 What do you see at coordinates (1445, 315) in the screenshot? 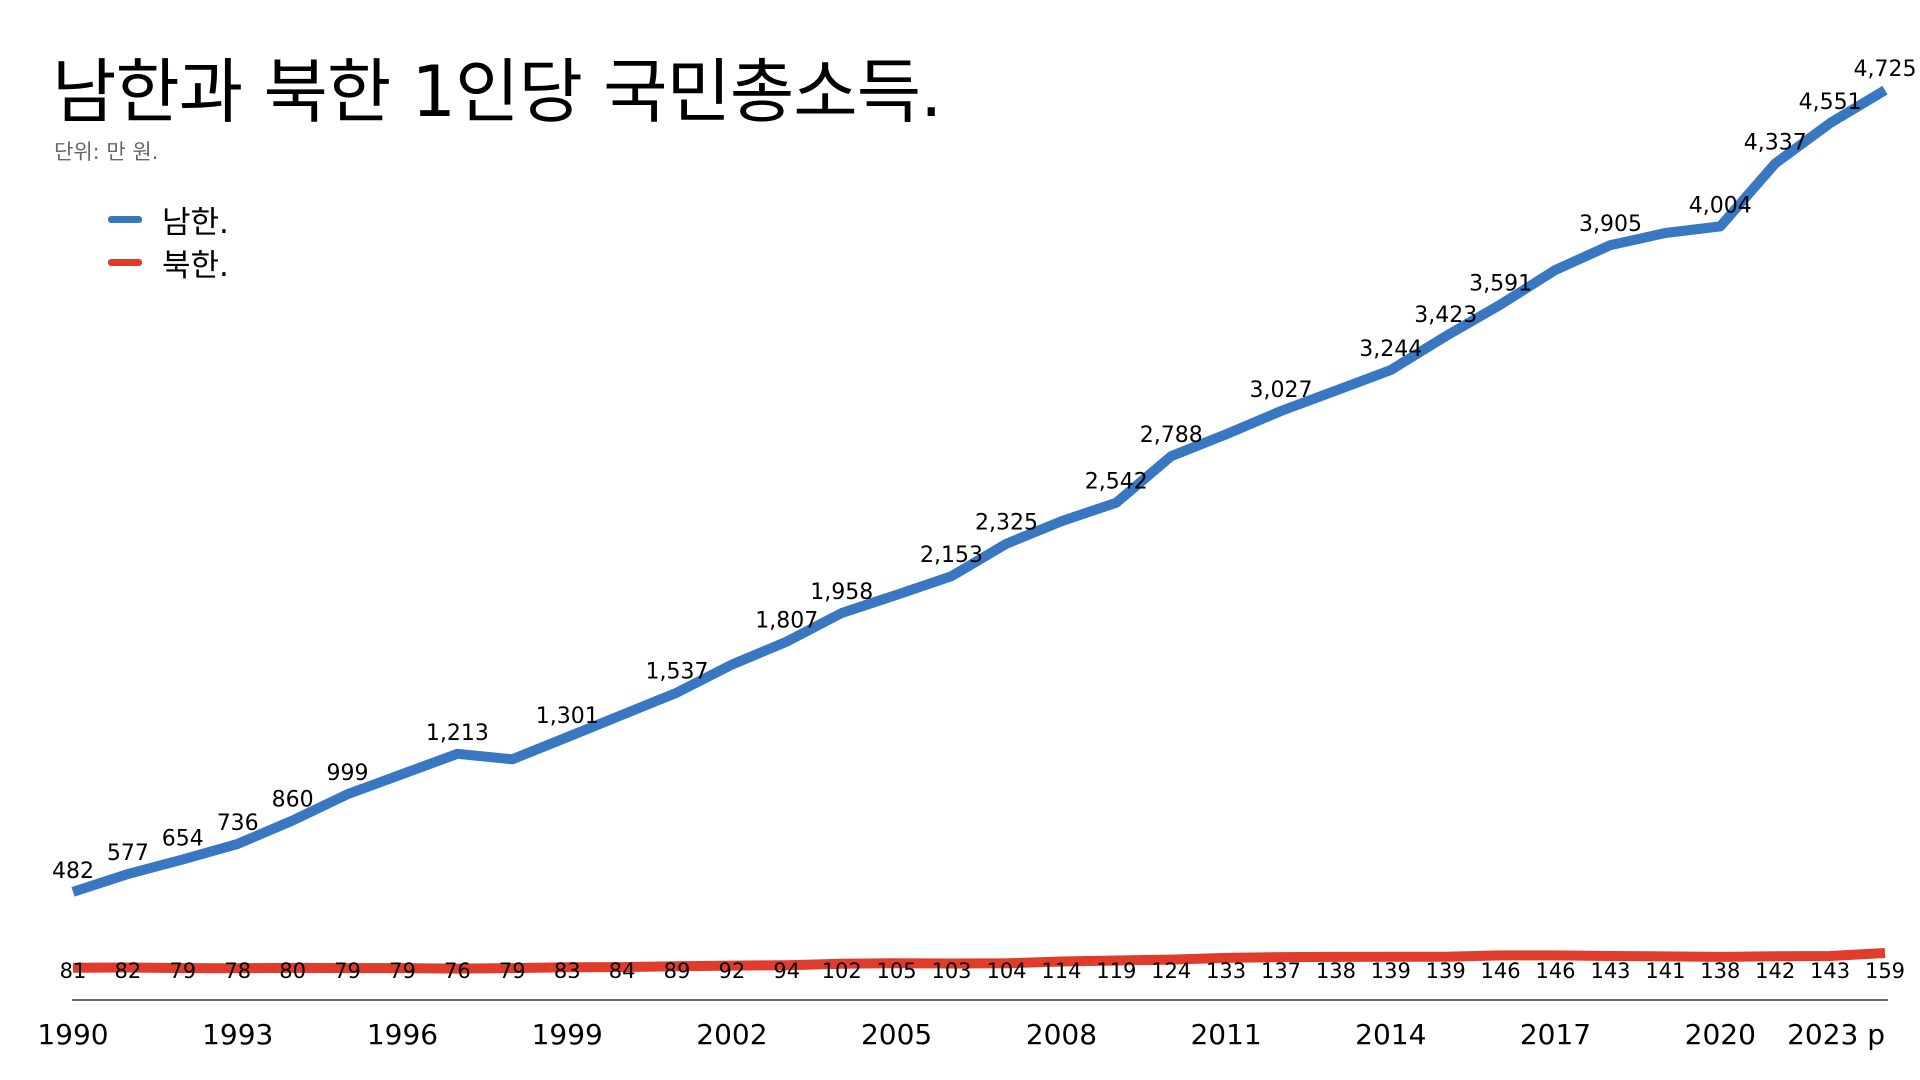
I see `data-label-south-korea: 3,423` at bounding box center [1445, 315].